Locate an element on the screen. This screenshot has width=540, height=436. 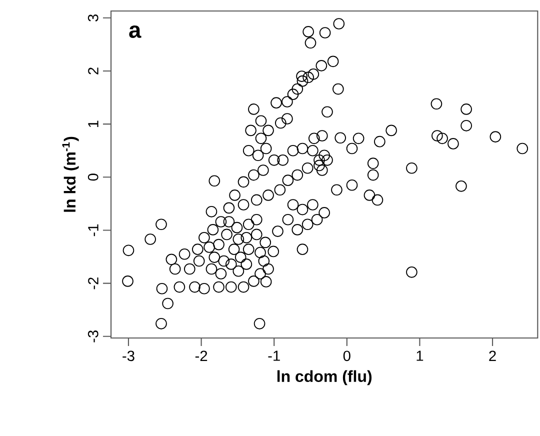
x-tick-label: -2 is located at coordinates (201, 355).